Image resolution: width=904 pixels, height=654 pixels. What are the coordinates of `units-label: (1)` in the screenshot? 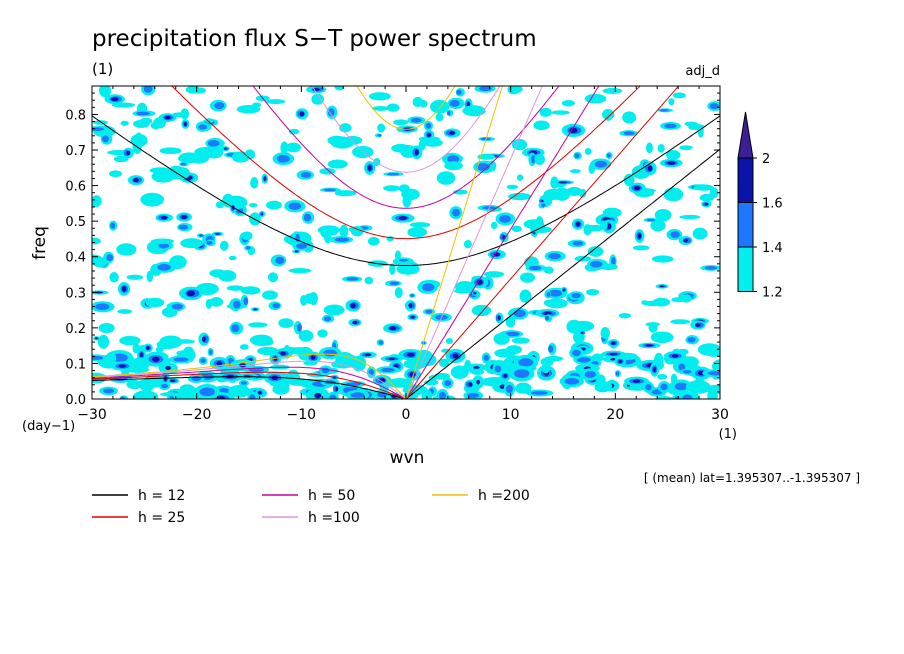 It's located at (102, 69).